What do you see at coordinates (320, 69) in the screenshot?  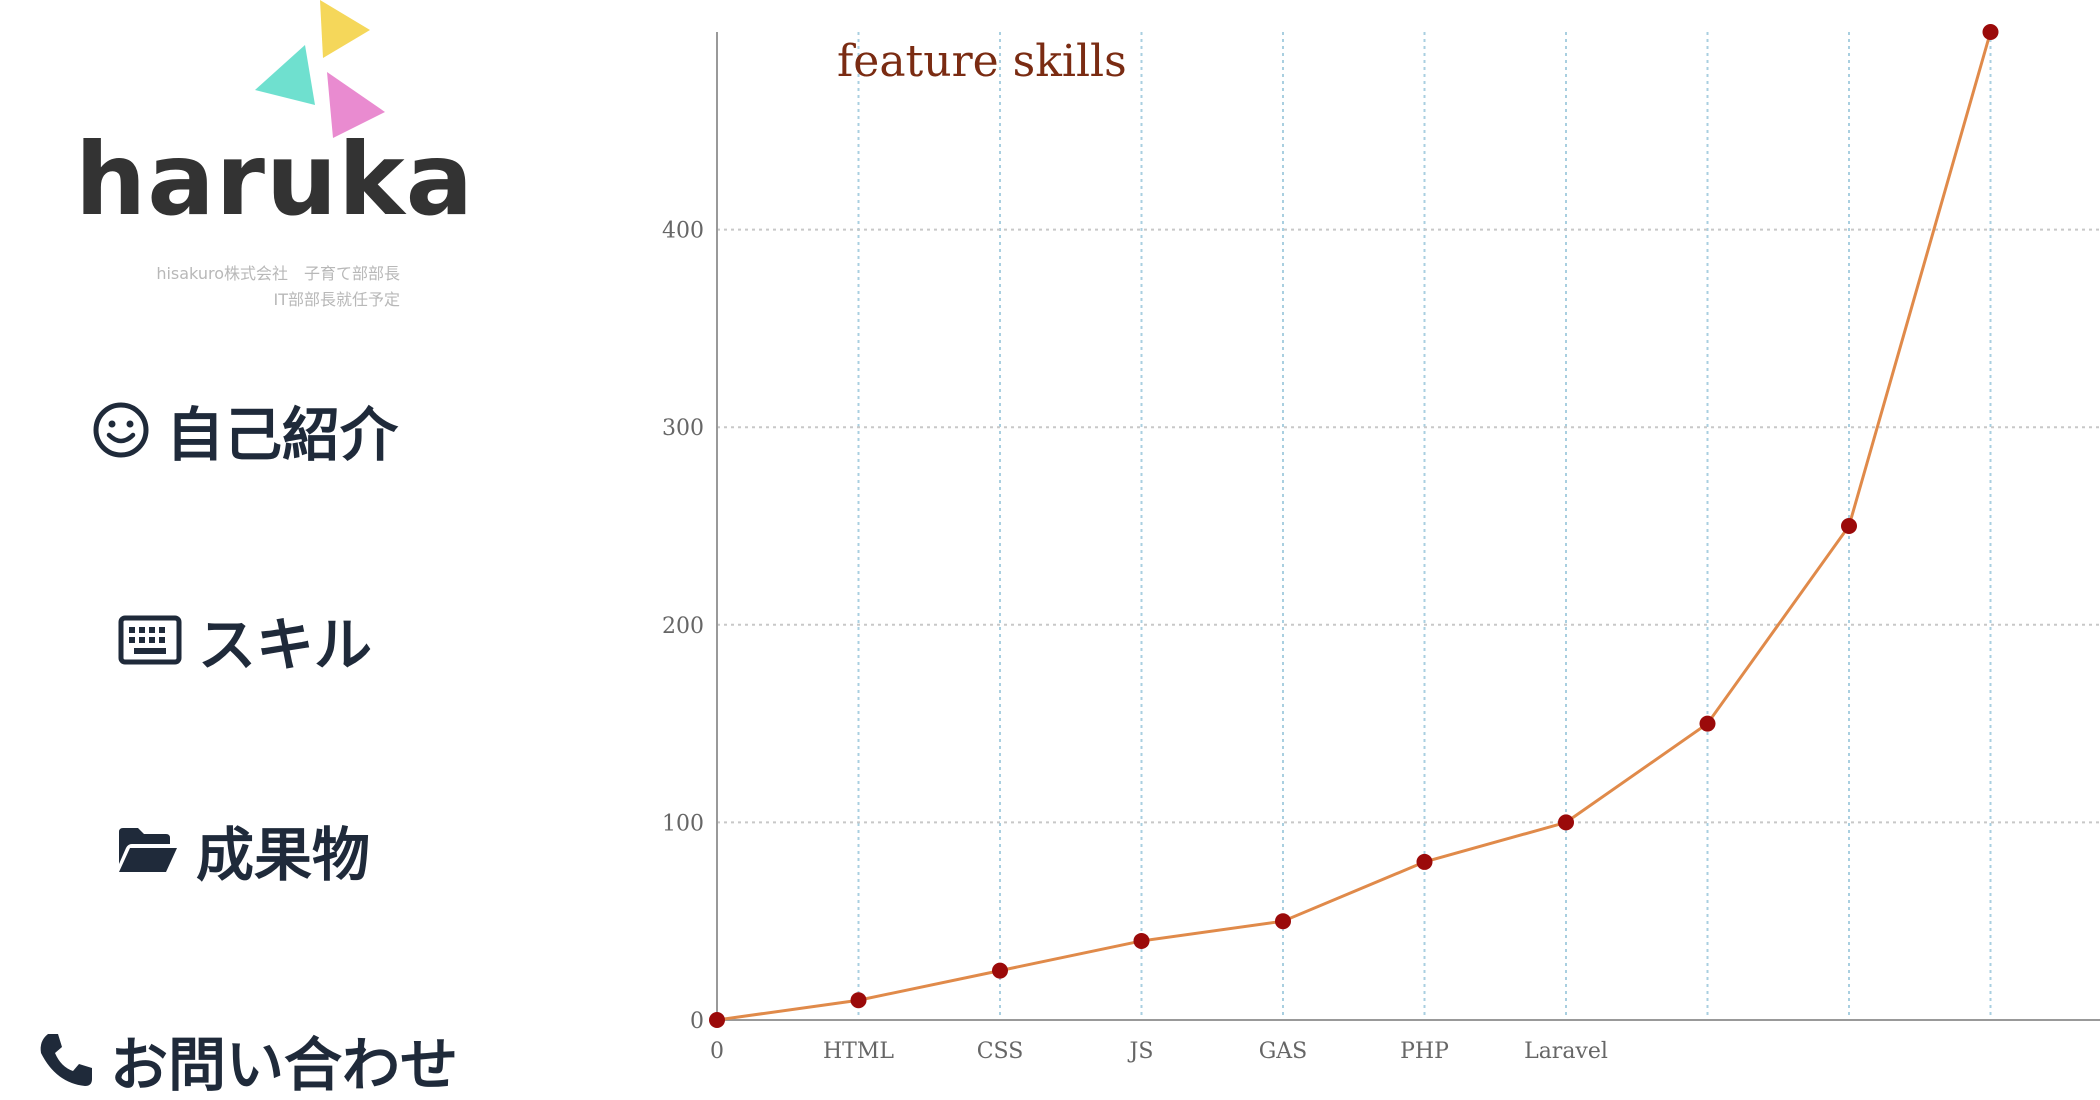 I see `triangle-logo-icon` at bounding box center [320, 69].